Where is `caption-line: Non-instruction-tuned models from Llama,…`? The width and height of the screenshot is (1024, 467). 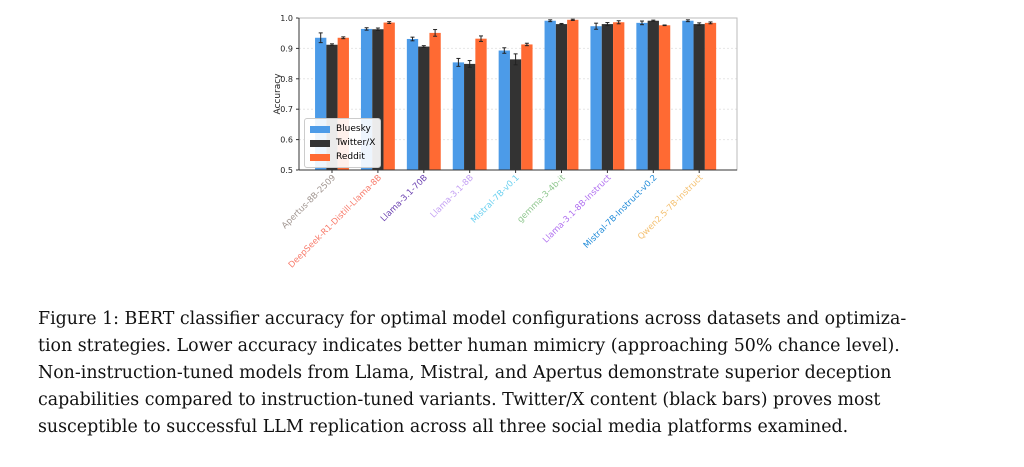 caption-line: Non-instruction-tuned models from Llama,… is located at coordinates (465, 373).